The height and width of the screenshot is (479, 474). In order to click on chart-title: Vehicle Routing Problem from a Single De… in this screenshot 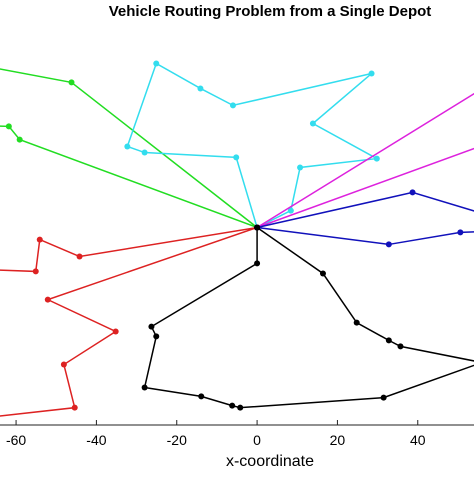, I will do `click(270, 11)`.